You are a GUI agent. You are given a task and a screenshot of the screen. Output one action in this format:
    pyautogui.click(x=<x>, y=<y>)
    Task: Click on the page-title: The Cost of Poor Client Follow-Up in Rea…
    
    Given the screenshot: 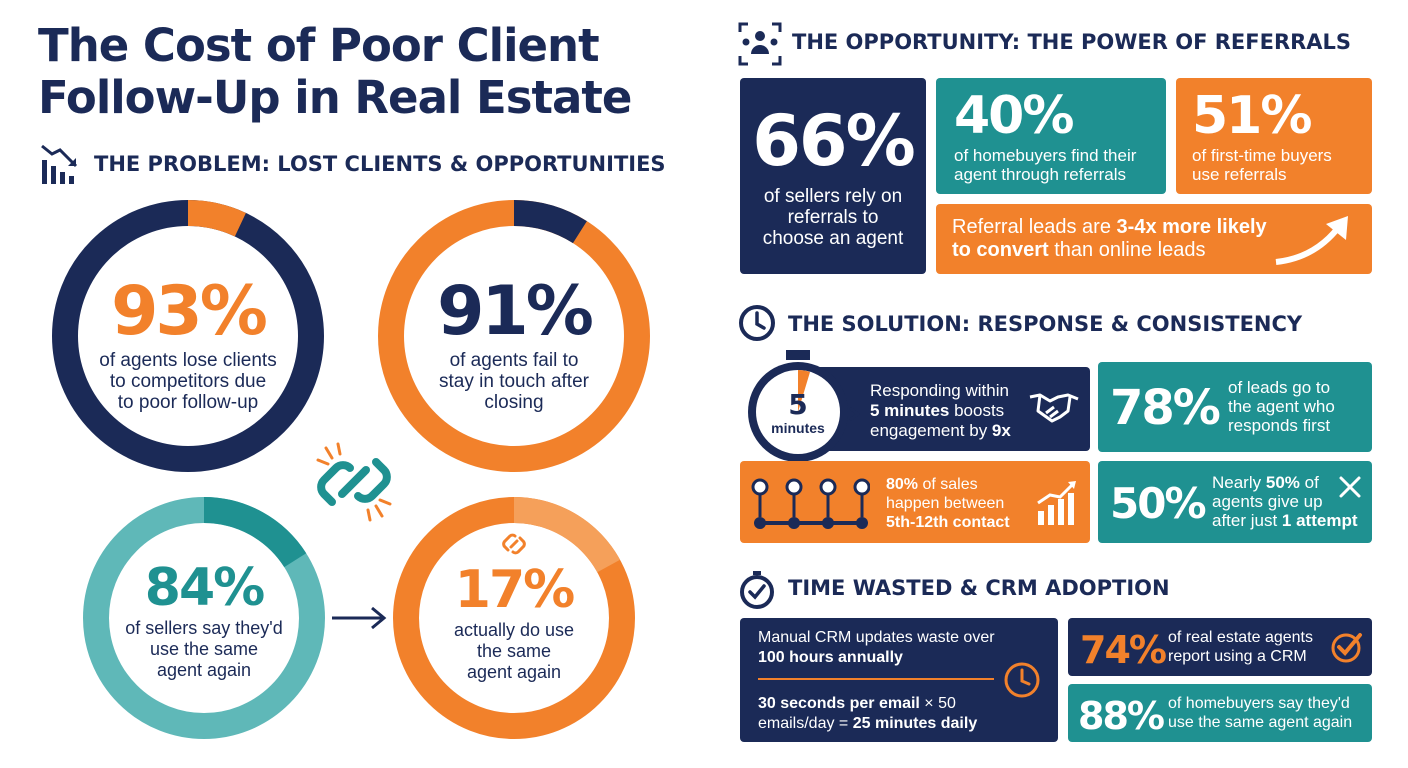 What is the action you would take?
    pyautogui.click(x=368, y=72)
    